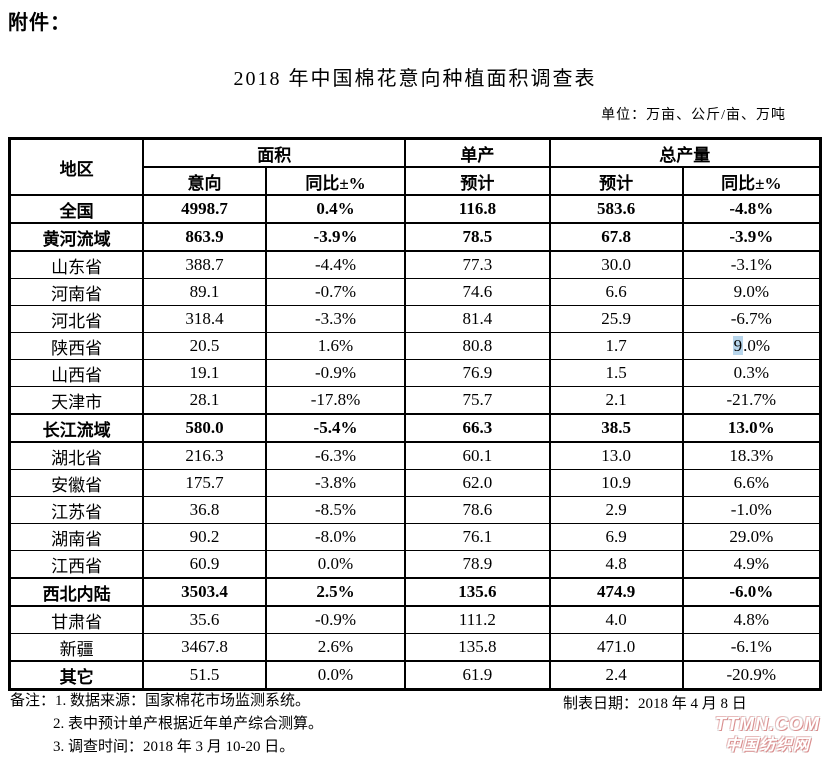 This screenshot has width=830, height=762. Describe the element at coordinates (477, 455) in the screenshot. I see `yield-forecast-cell: 60.1` at that location.